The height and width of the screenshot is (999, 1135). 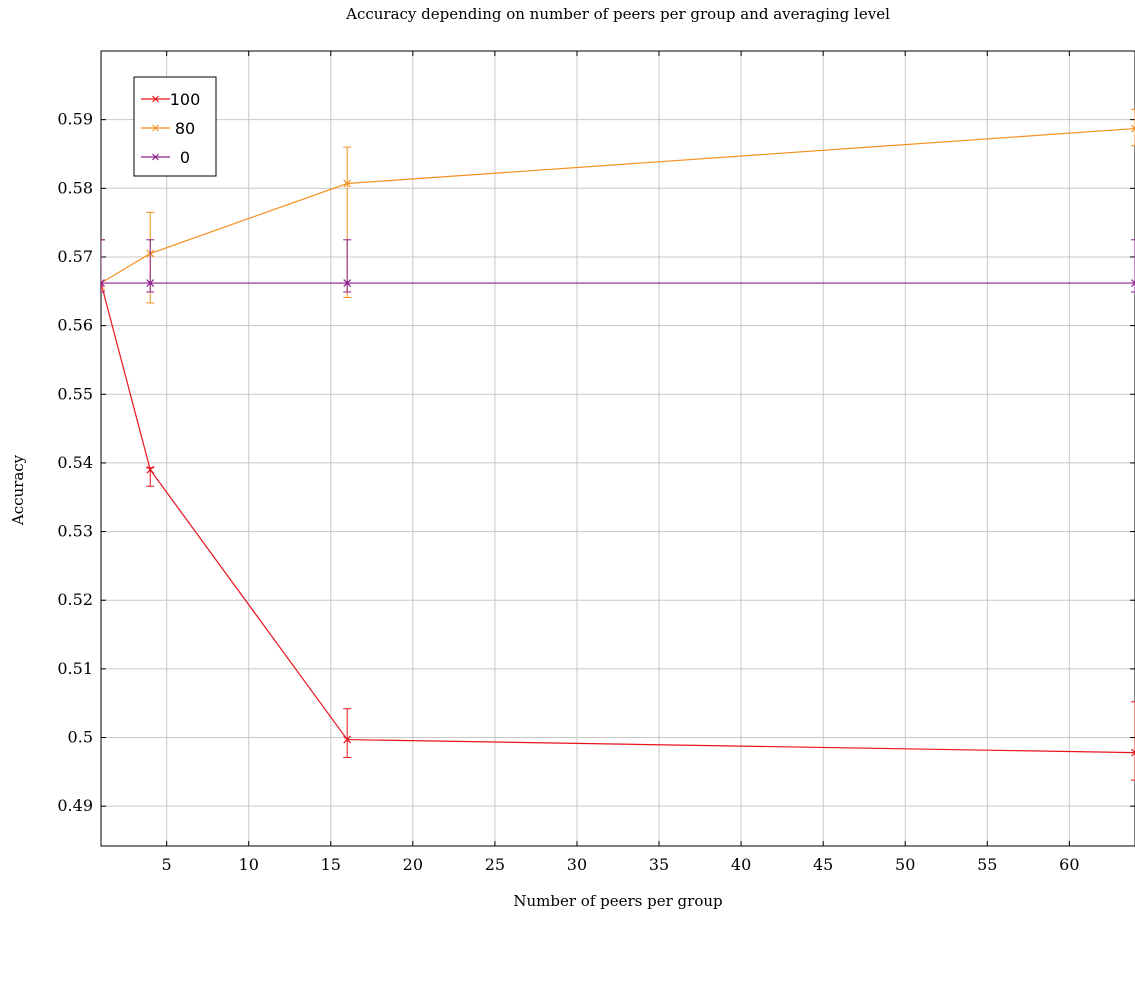 What do you see at coordinates (185, 157) in the screenshot?
I see `legend-label: 0` at bounding box center [185, 157].